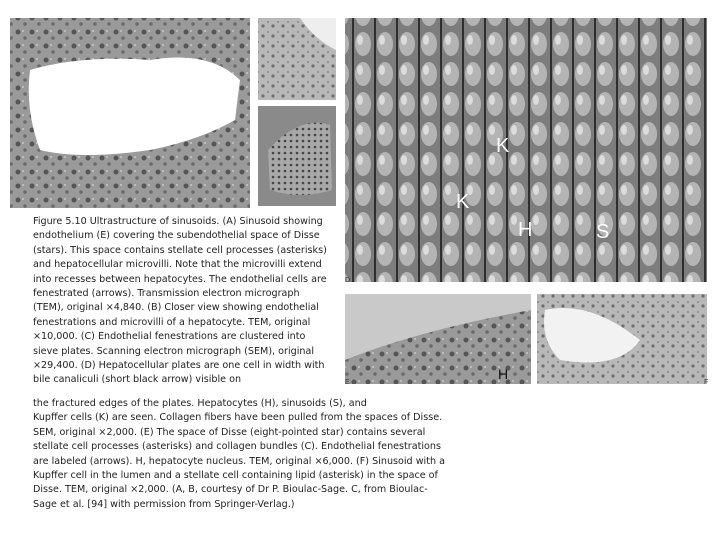 The height and width of the screenshot is (540, 720). I want to click on panel-letter: D, so click(347, 280).